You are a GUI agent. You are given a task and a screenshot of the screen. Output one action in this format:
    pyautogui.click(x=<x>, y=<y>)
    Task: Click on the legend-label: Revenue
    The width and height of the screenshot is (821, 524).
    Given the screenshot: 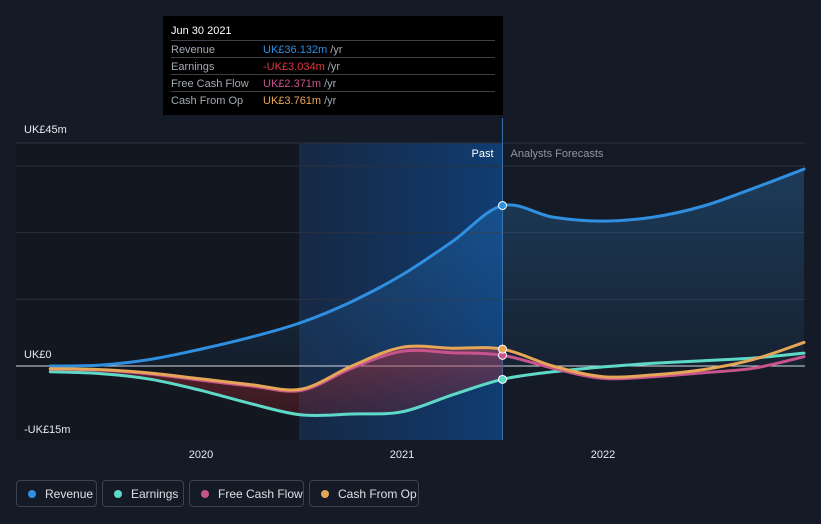 What is the action you would take?
    pyautogui.click(x=69, y=494)
    